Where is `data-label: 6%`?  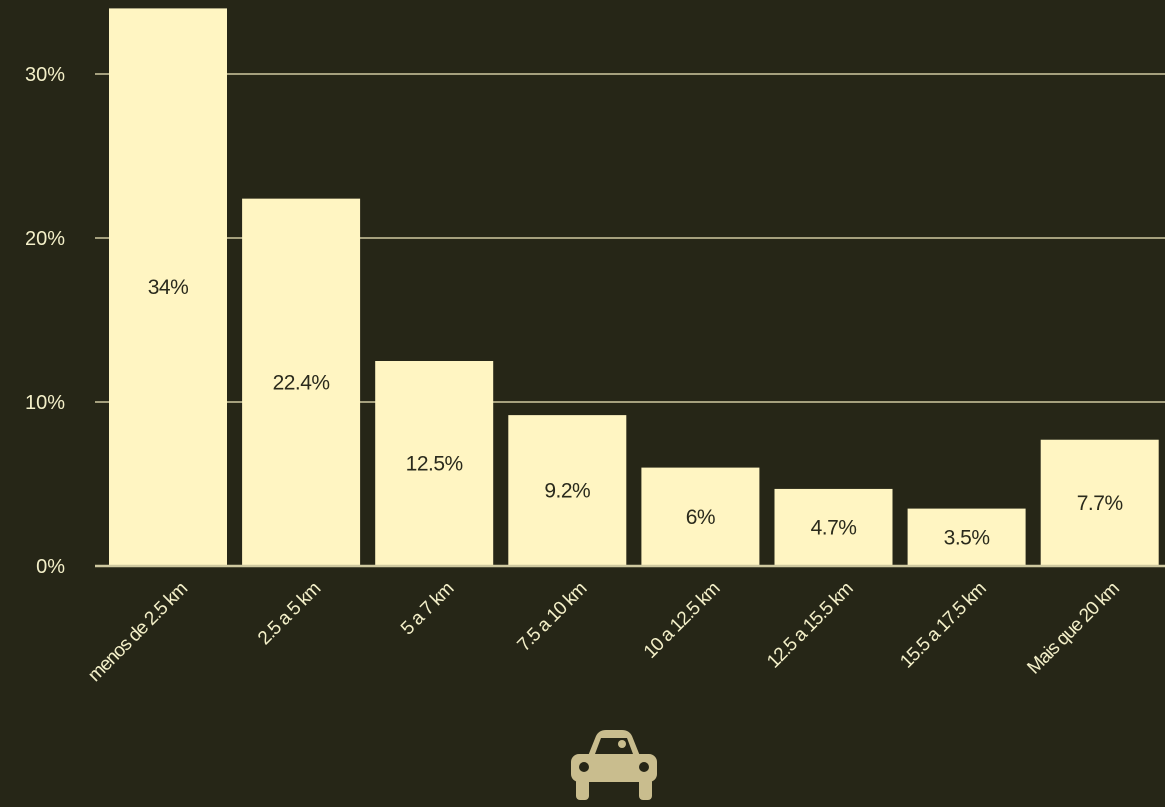
data-label: 6% is located at coordinates (700, 517).